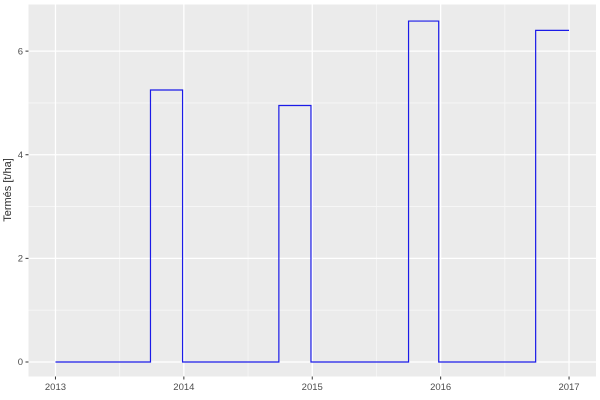 Image resolution: width=600 pixels, height=400 pixels. Describe the element at coordinates (55, 387) in the screenshot. I see `x-tick-label: 2013` at that location.